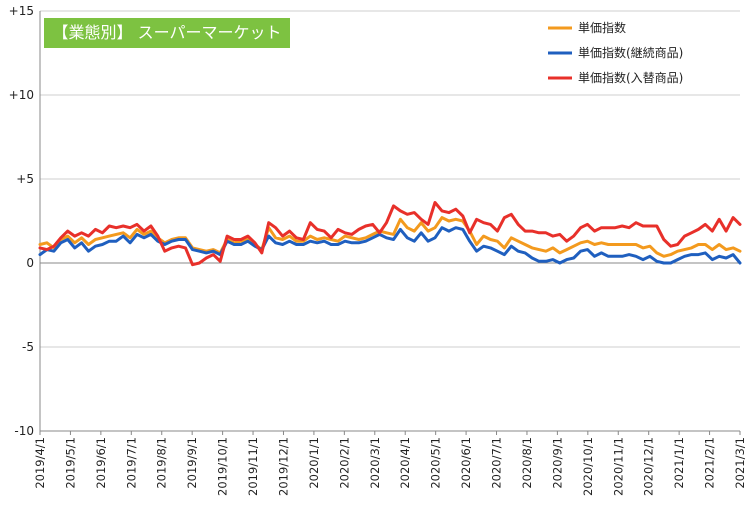  I want to click on y-tick-label: -5, so click(28, 347).